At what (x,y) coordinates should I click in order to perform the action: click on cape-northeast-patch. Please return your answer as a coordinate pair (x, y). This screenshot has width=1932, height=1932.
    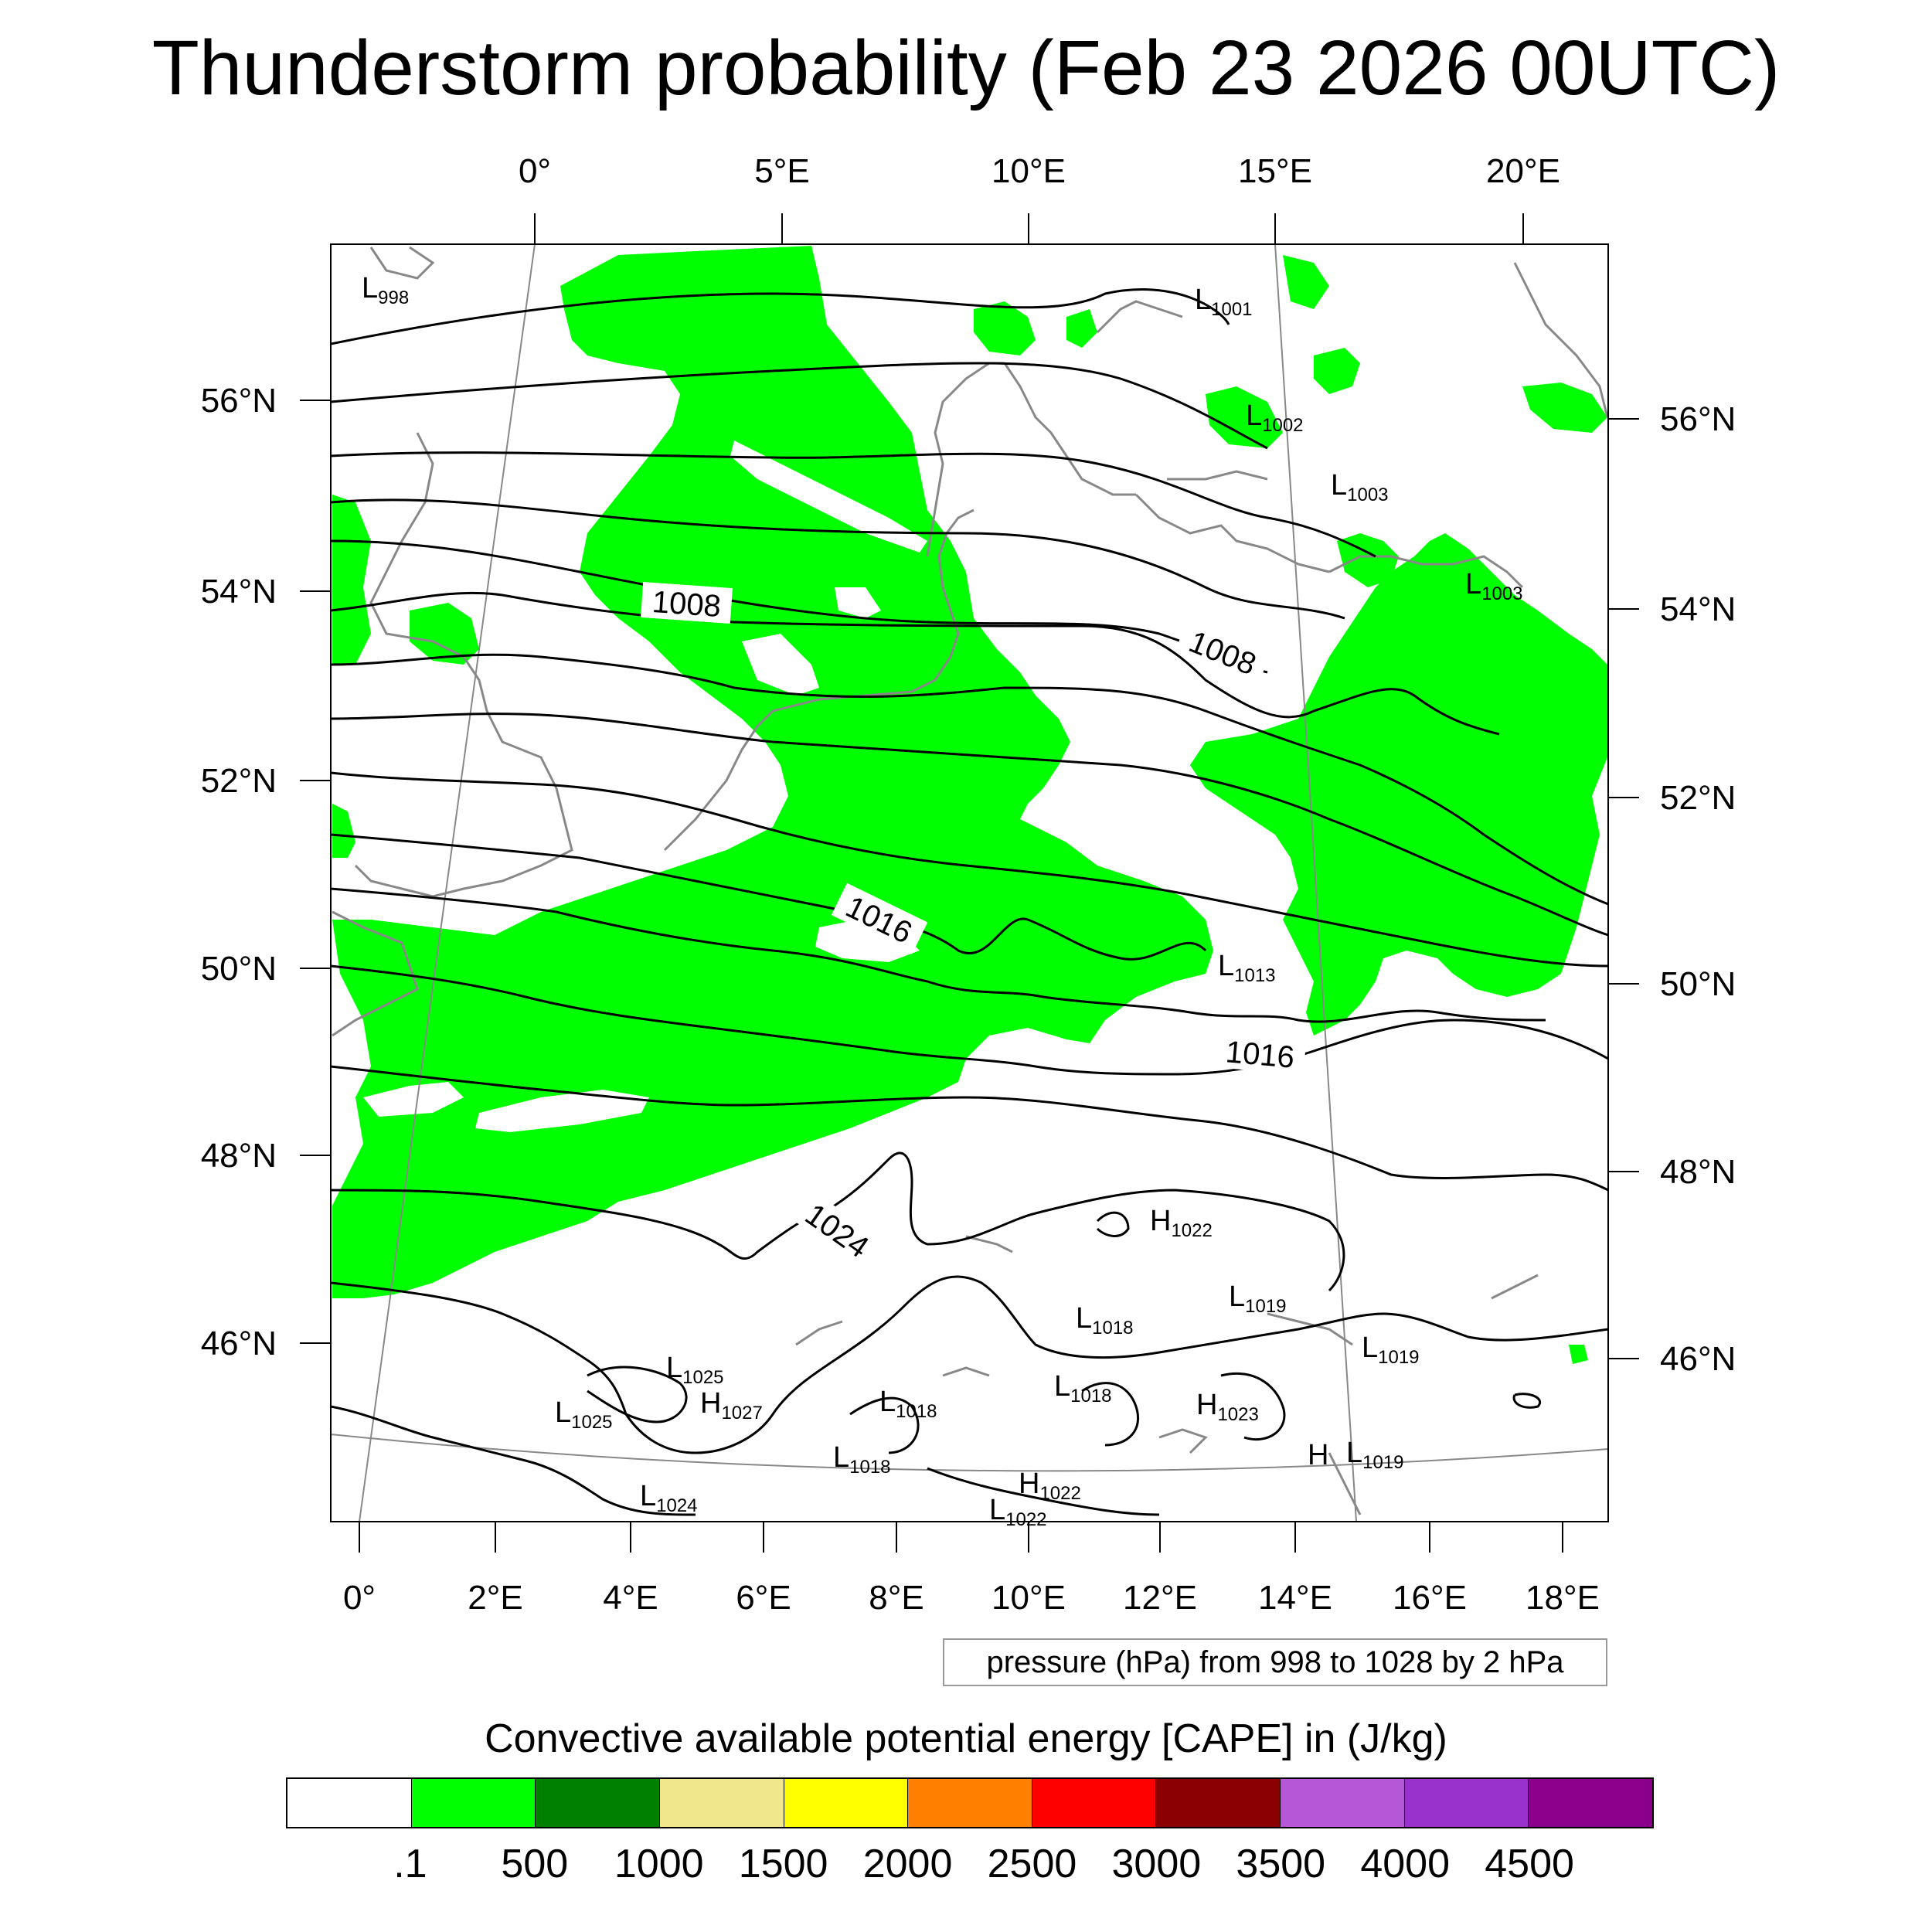
    Looking at the image, I should click on (1565, 408).